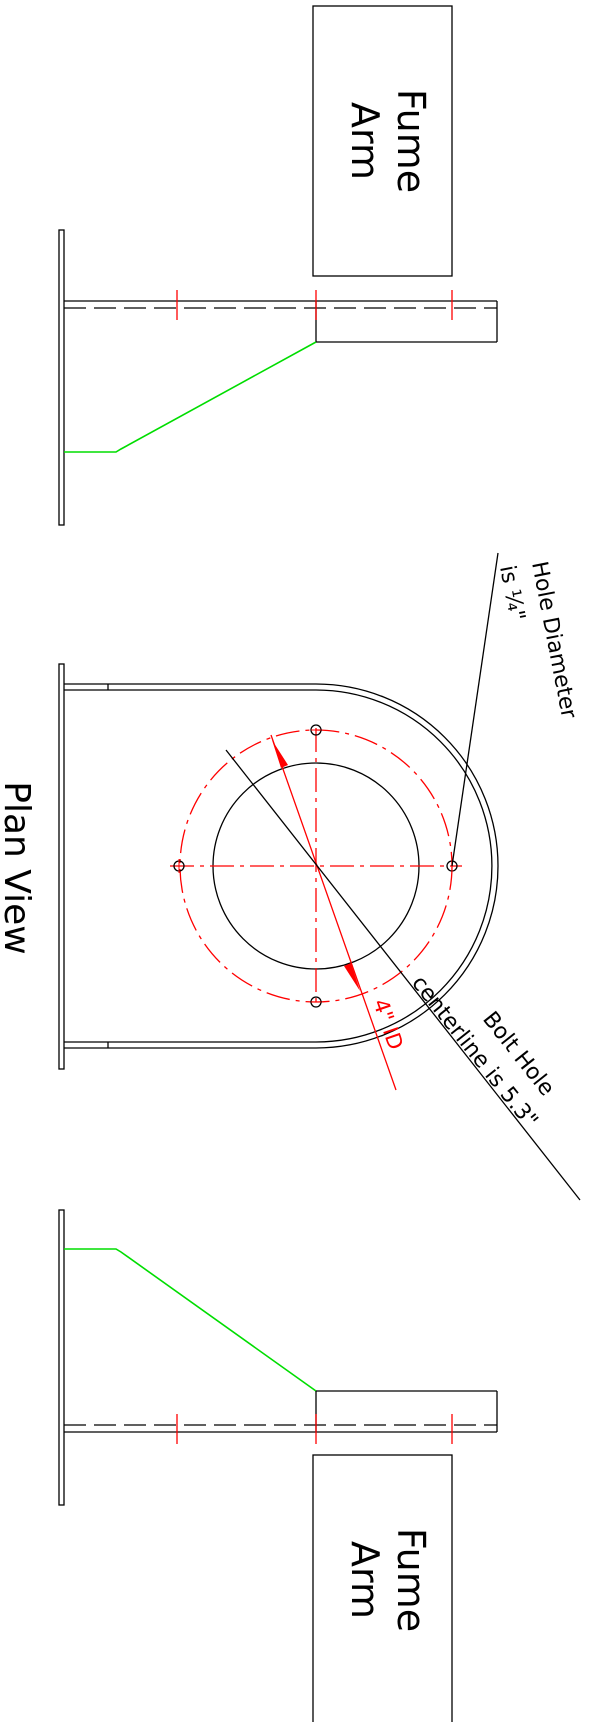  What do you see at coordinates (61, 377) in the screenshot?
I see `top-wall-plate` at bounding box center [61, 377].